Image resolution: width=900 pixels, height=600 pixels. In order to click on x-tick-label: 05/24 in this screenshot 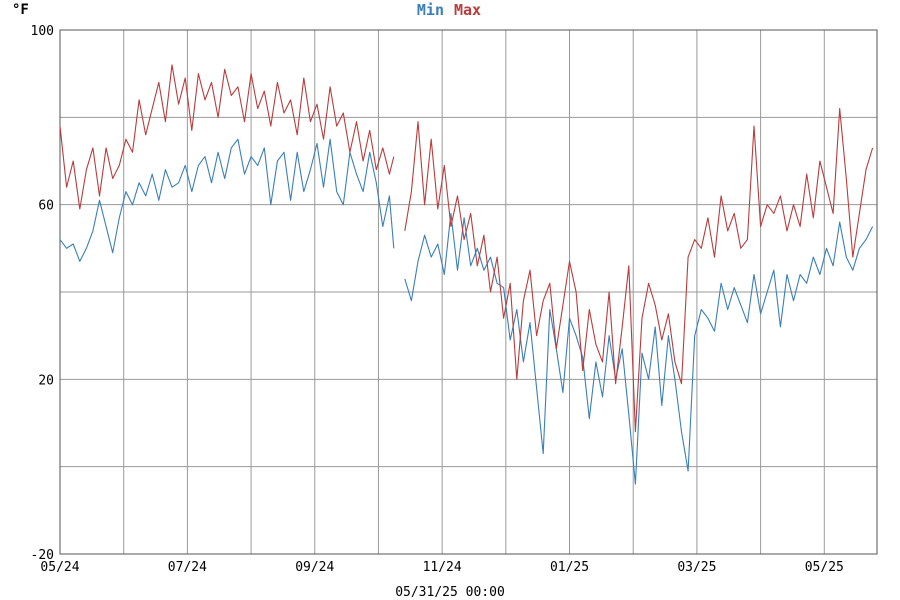, I will do `click(59, 567)`.